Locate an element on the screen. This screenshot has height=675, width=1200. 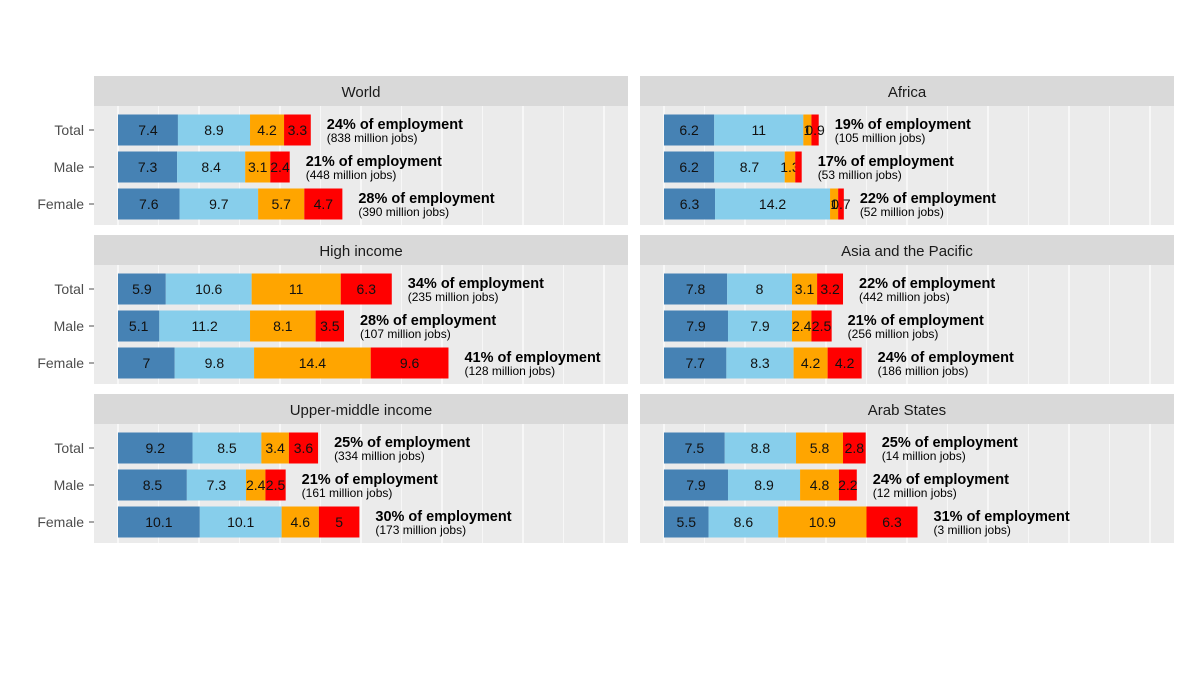
jobs-annotation: (128 million jobs) is located at coordinates (509, 371).